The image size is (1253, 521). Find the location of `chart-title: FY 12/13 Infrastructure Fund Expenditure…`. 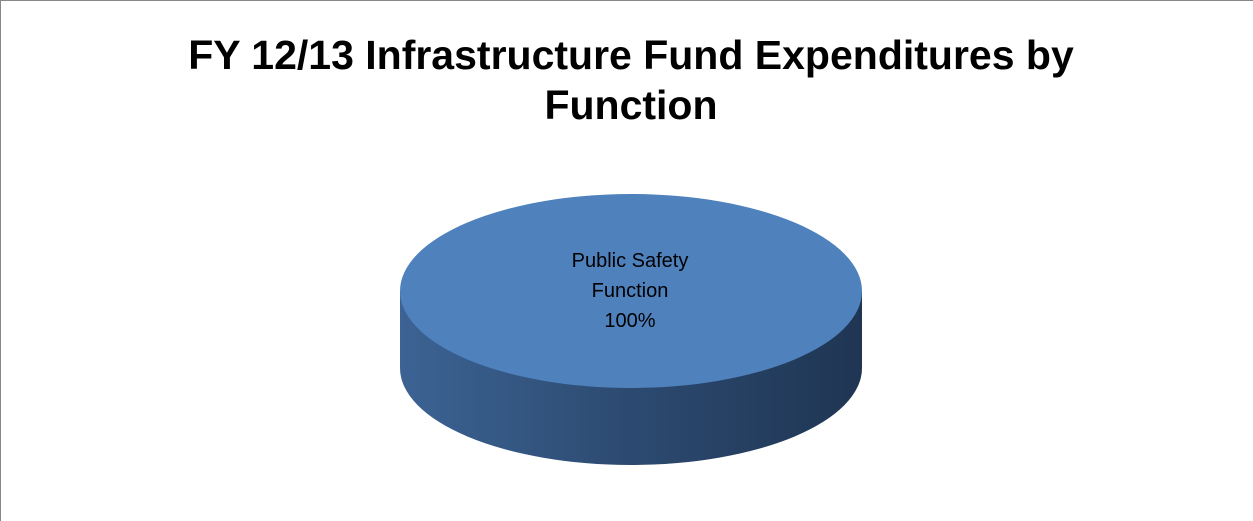

chart-title: FY 12/13 Infrastructure Fund Expenditure… is located at coordinates (631, 80).